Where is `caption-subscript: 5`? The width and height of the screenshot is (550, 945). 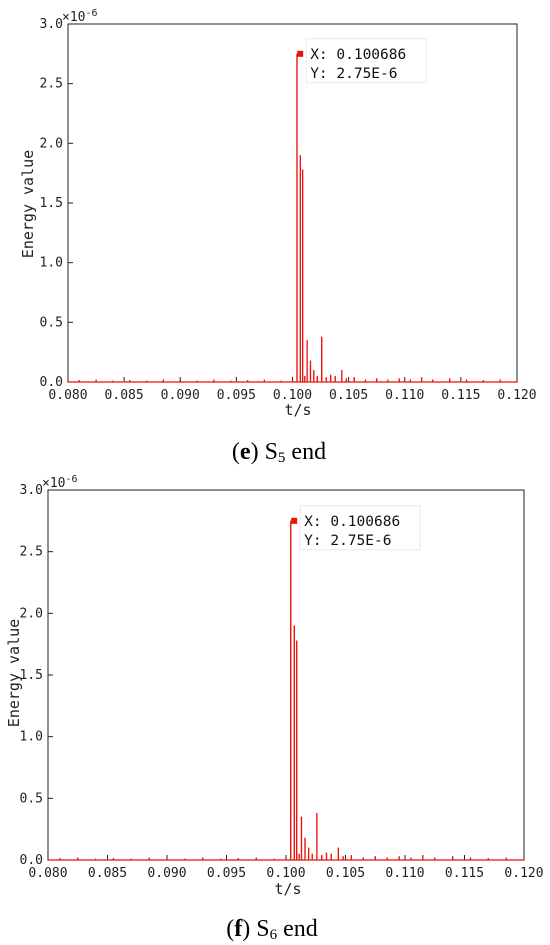 caption-subscript: 5 is located at coordinates (282, 458).